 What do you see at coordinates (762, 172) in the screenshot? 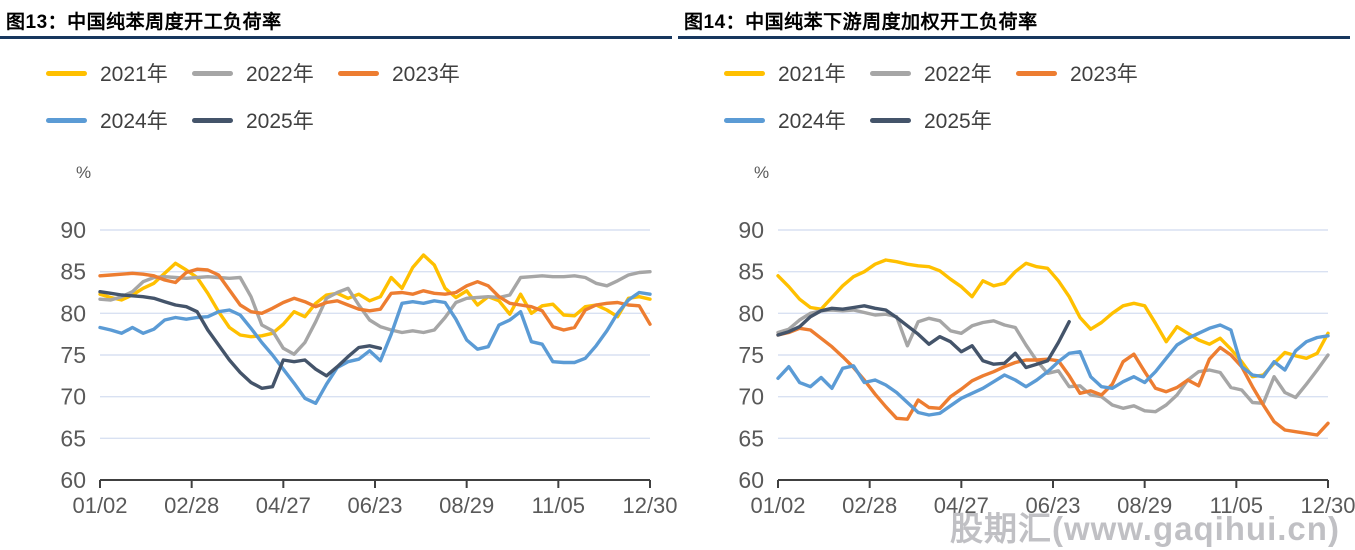
I see `y-axis-unit-right: %` at bounding box center [762, 172].